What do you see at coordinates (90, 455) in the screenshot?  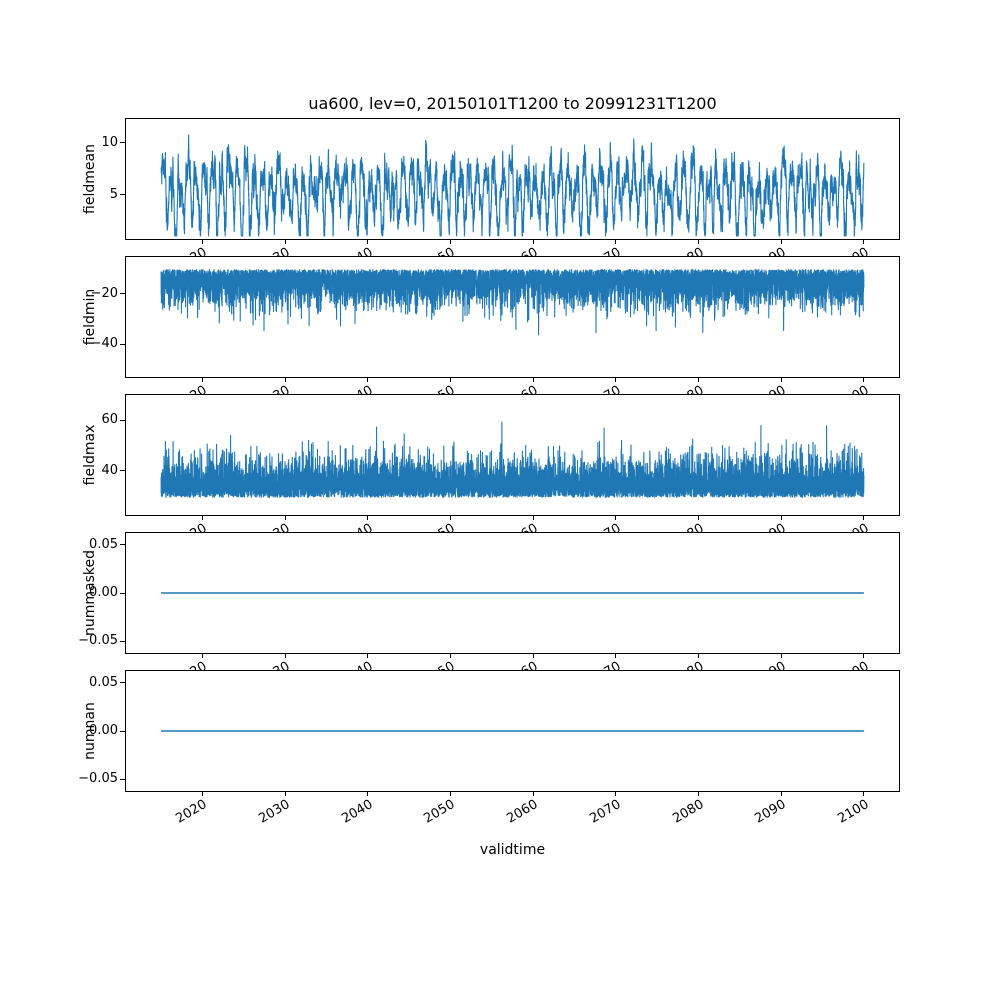 I see `y-axis-label-fieldmax: fieldmax` at bounding box center [90, 455].